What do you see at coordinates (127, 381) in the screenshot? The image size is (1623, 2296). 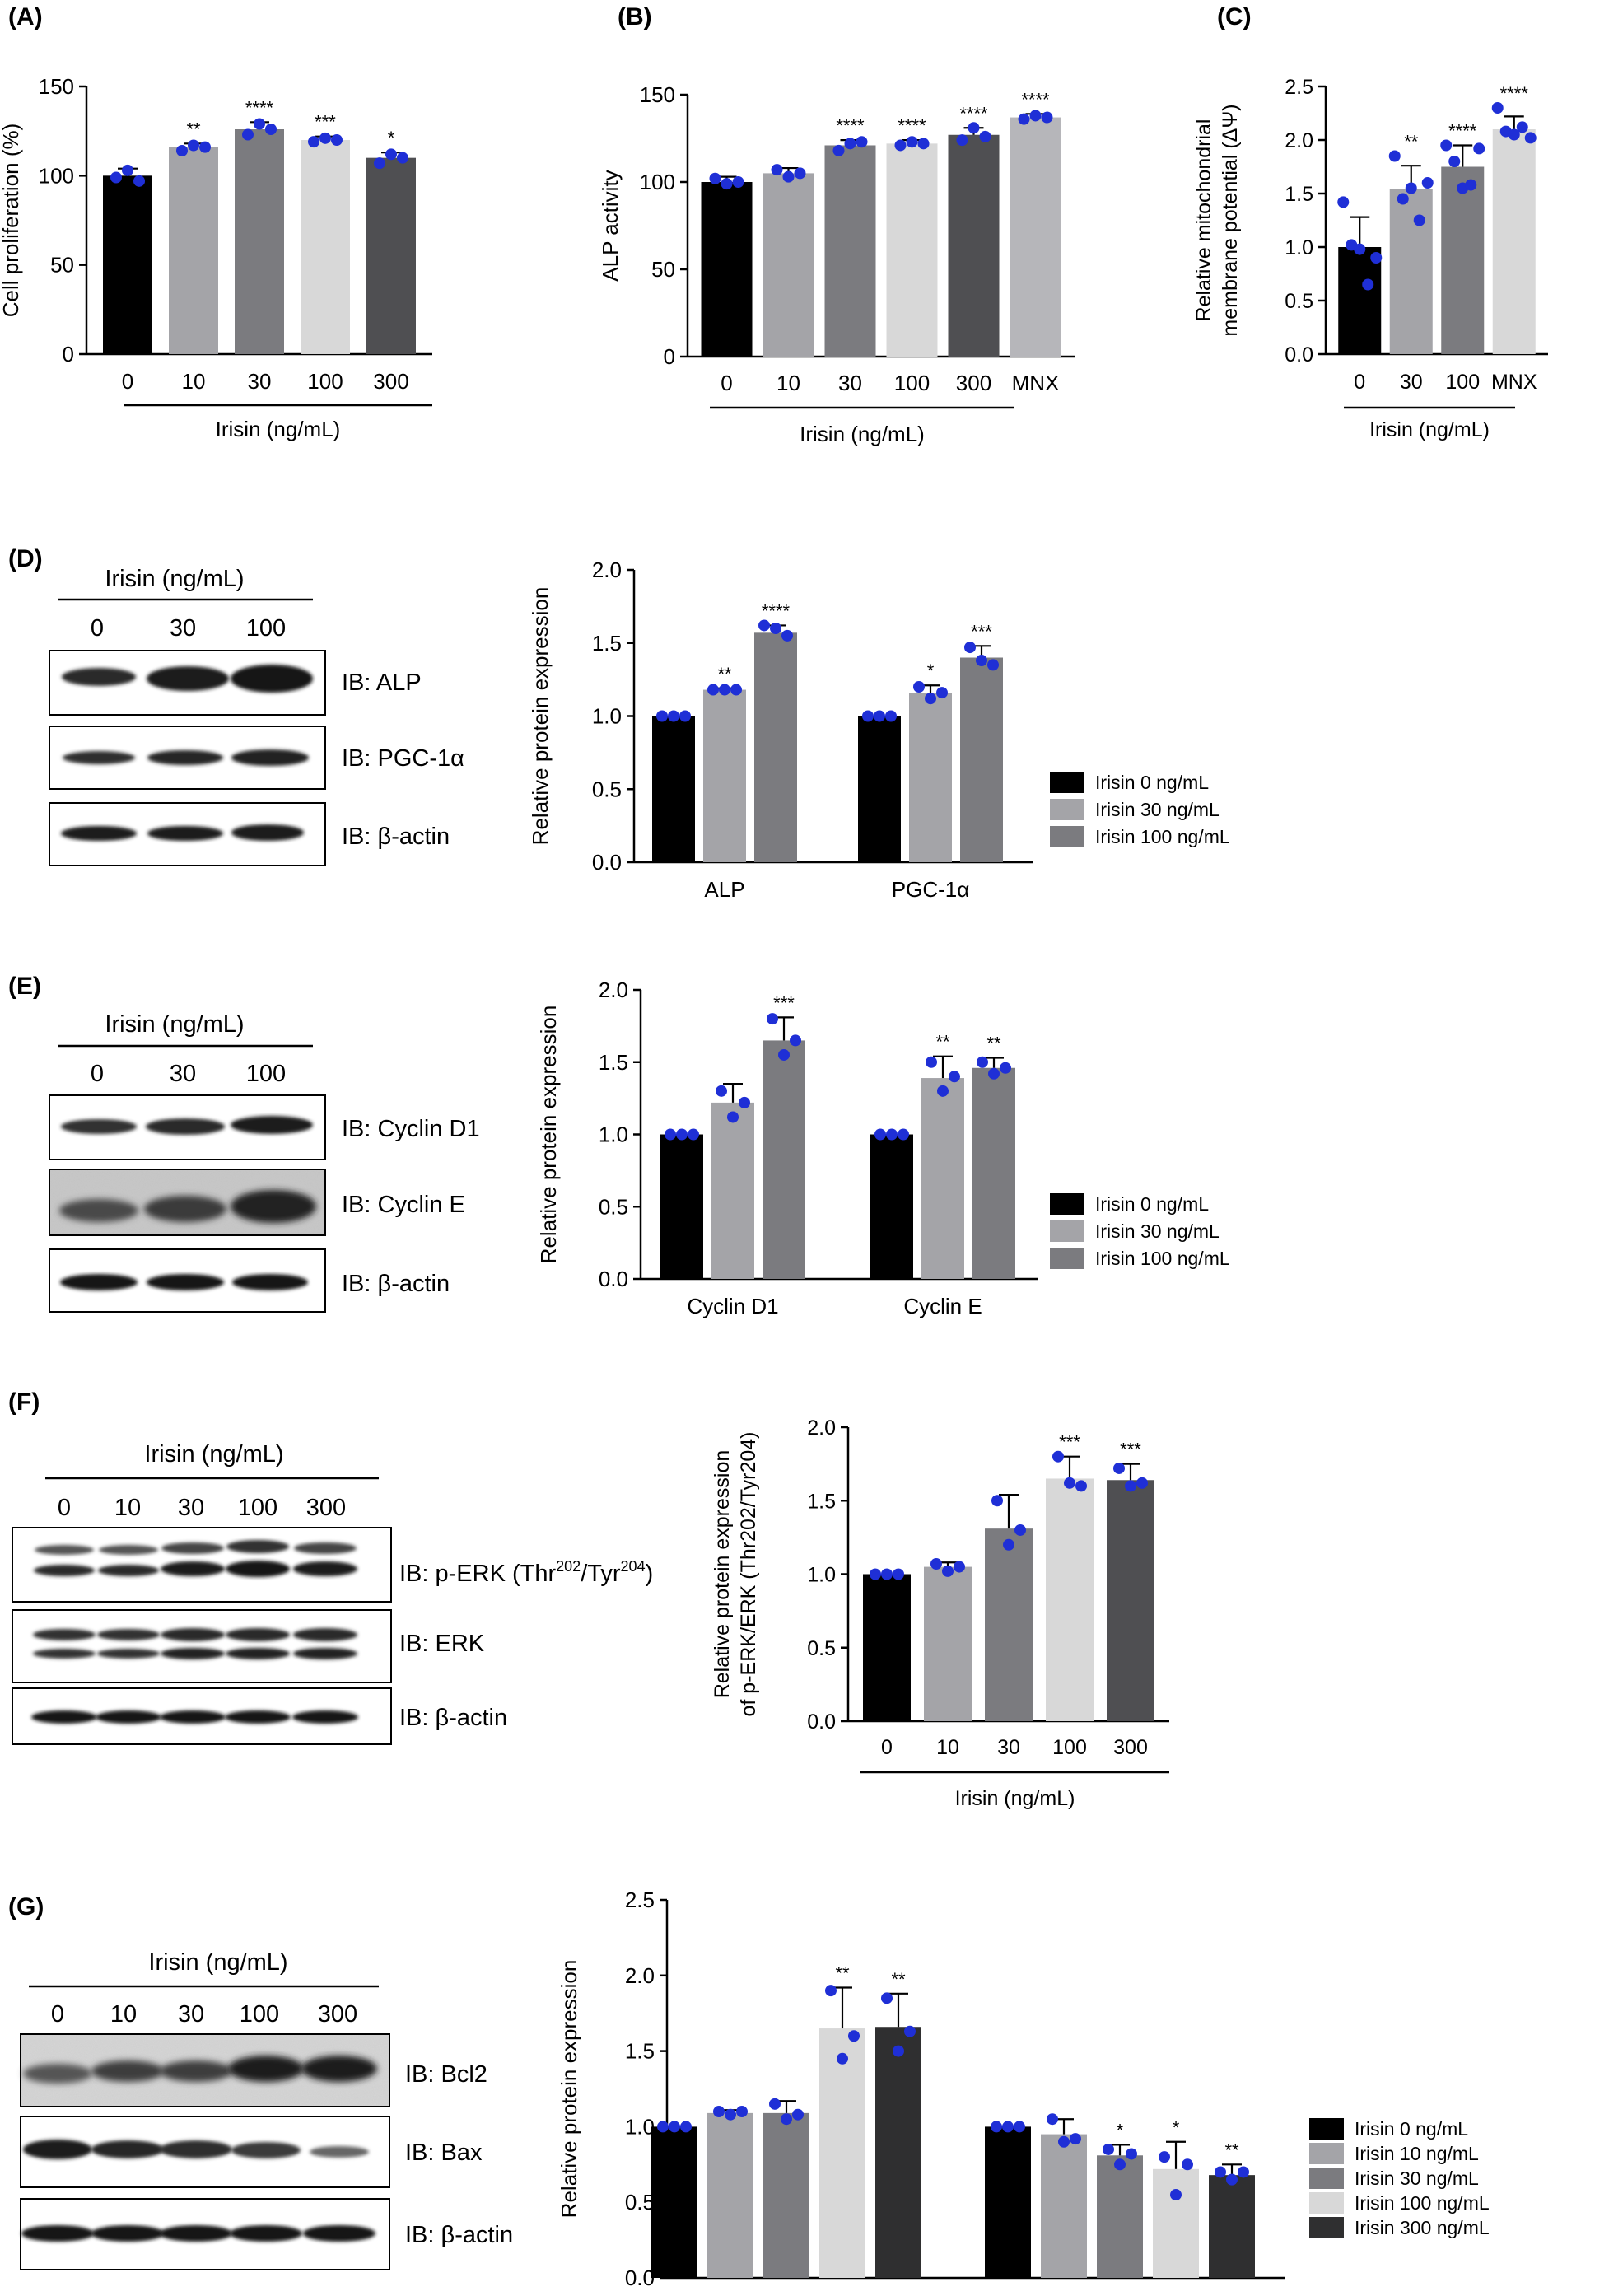 I see `x-tick-label: 0` at bounding box center [127, 381].